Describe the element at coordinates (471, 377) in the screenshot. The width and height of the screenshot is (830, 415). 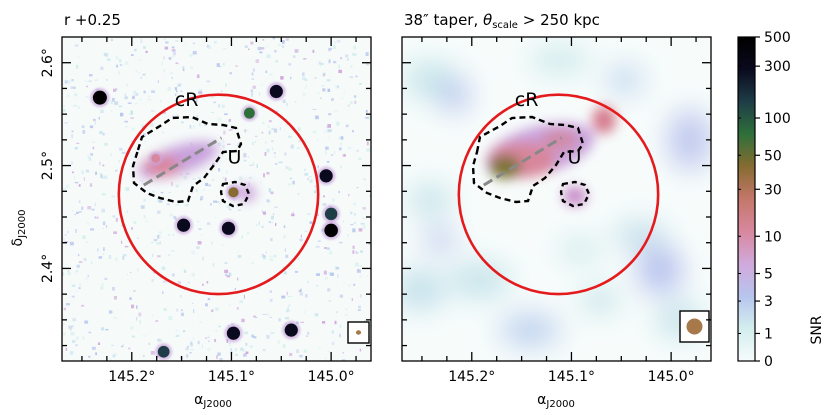
I see `x-tick-label: 145.2°` at that location.